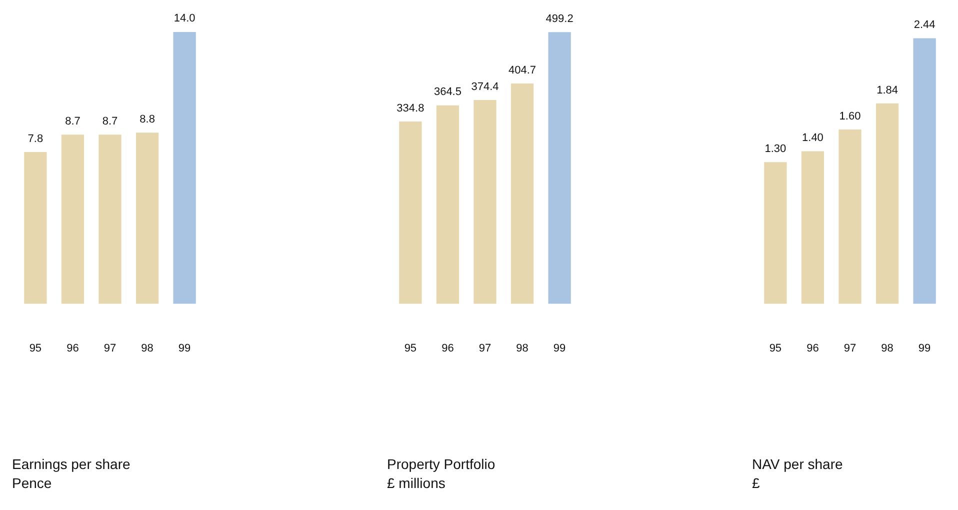 This screenshot has width=958, height=510. What do you see at coordinates (887, 90) in the screenshot?
I see `data-label: 1.84` at bounding box center [887, 90].